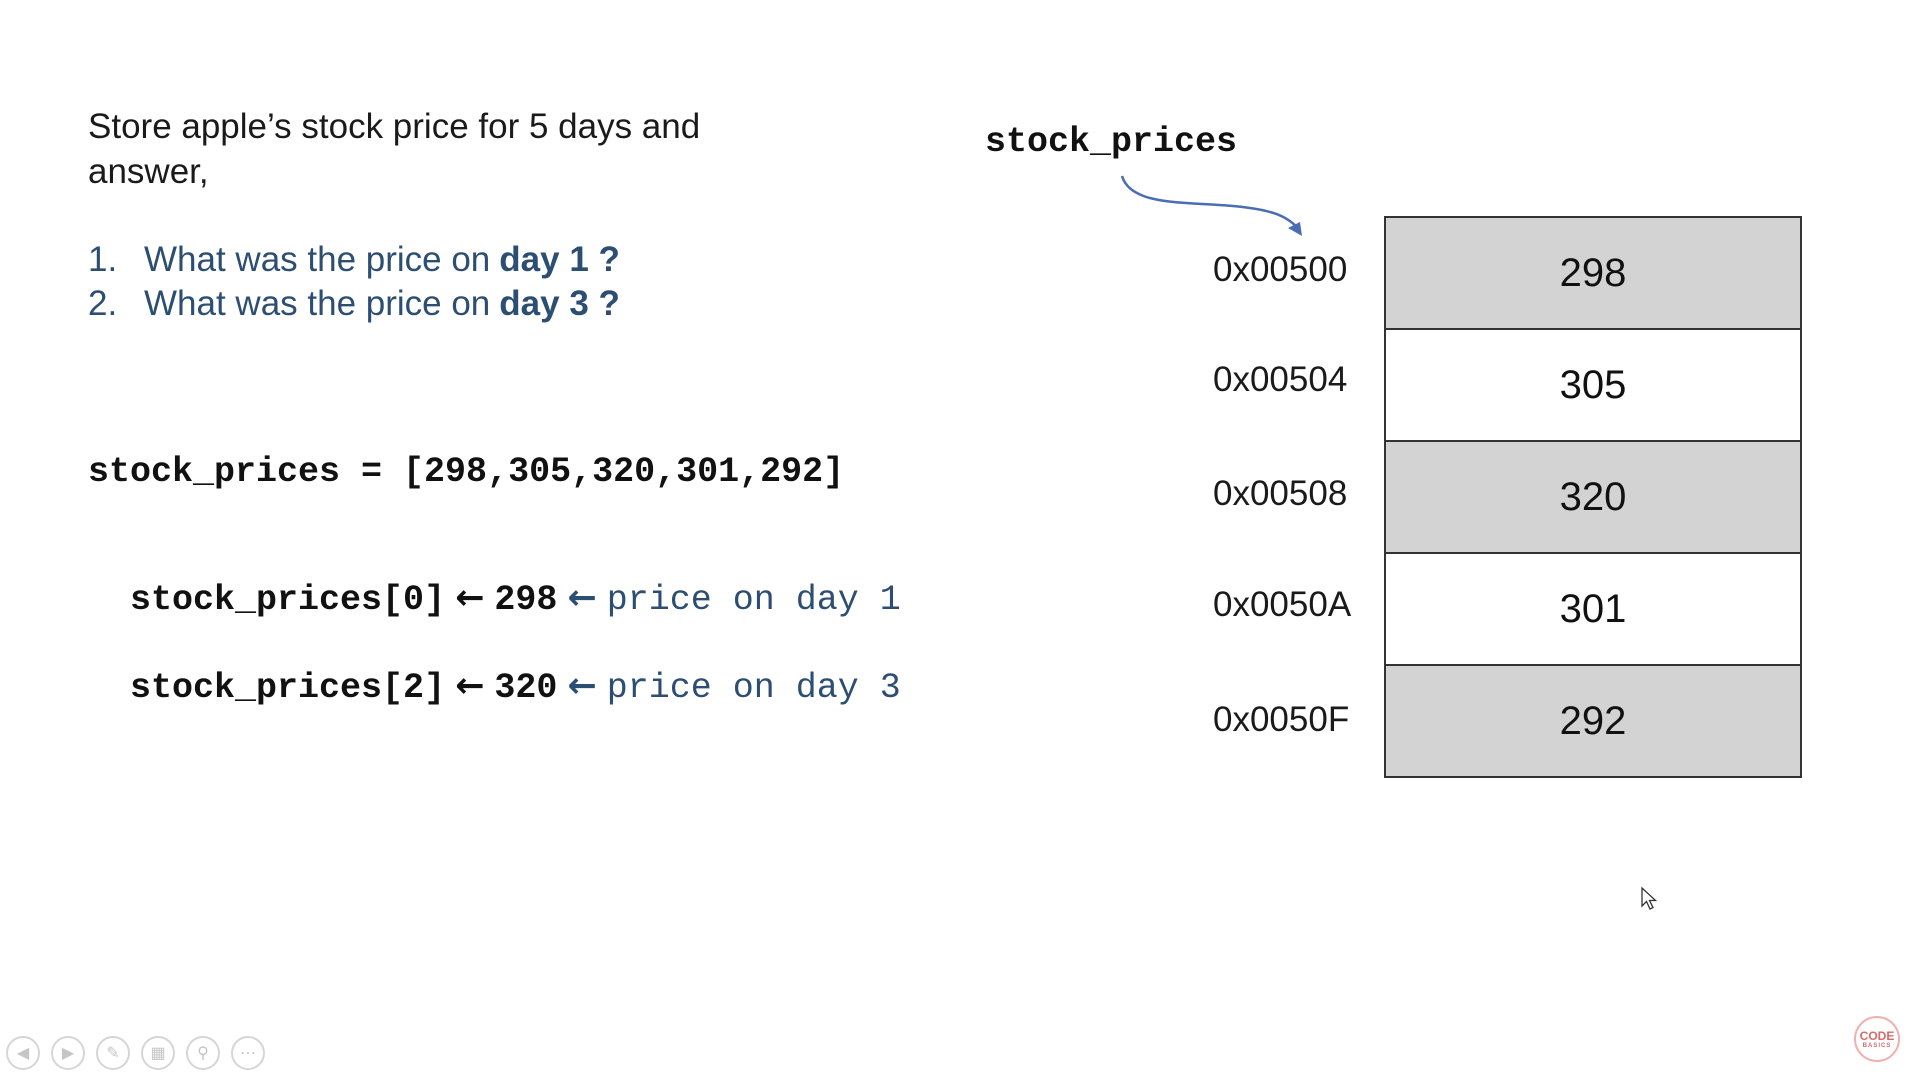 The height and width of the screenshot is (1080, 1920). What do you see at coordinates (466, 472) in the screenshot?
I see `code-assignment: stock_prices = [298,305,320,301,292]` at bounding box center [466, 472].